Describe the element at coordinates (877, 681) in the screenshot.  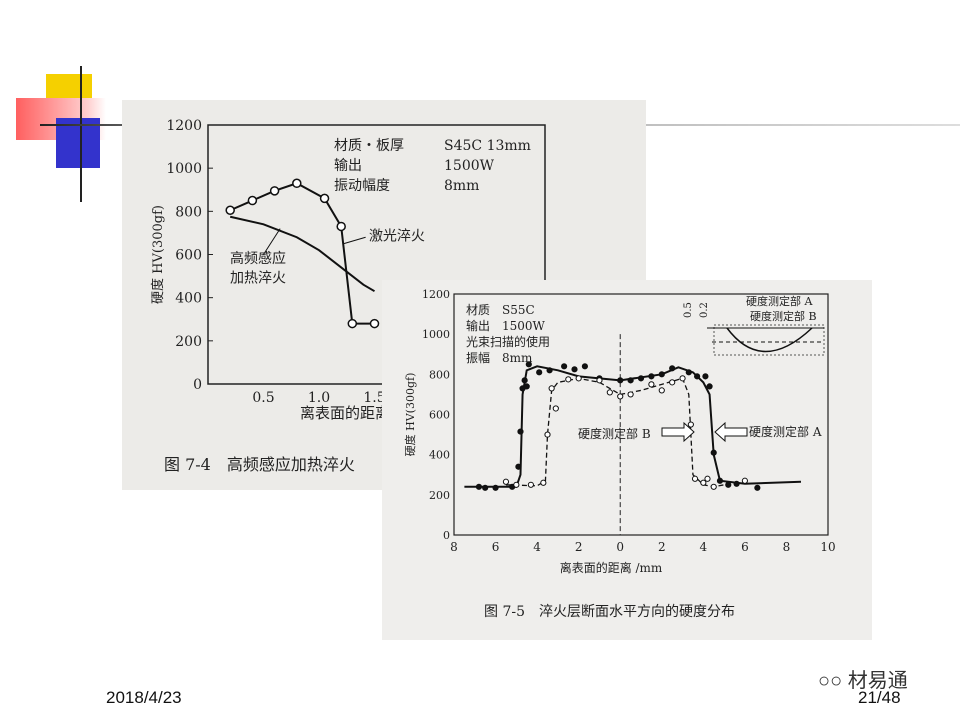
I see `watermark-text: 材易通` at that location.